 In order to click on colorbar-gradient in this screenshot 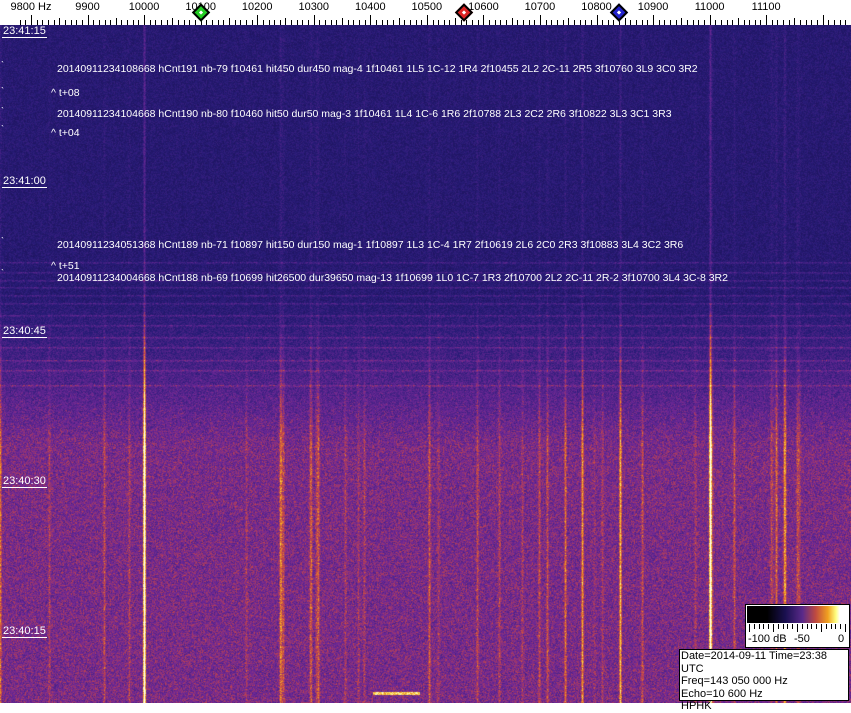, I will do `click(797, 614)`.